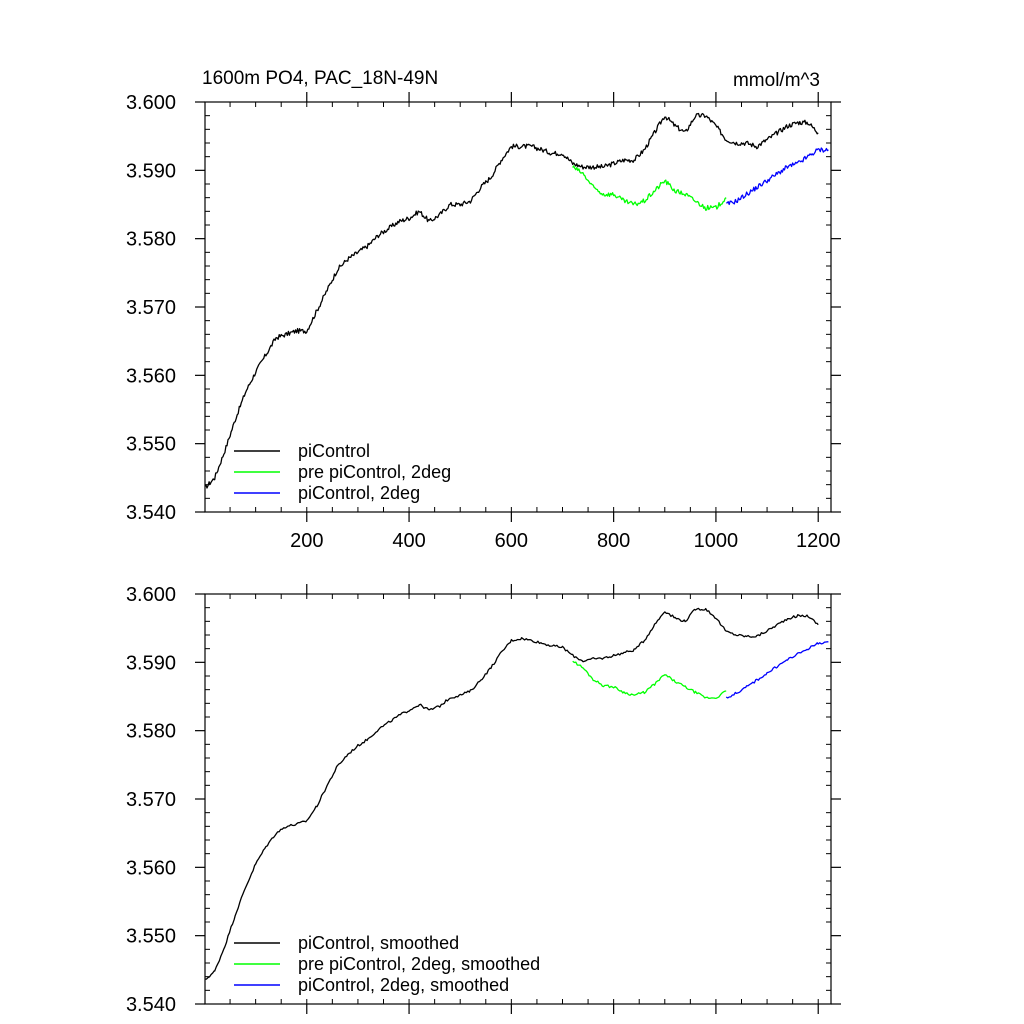 The image size is (1024, 1024). I want to click on x-tick-label: 800, so click(613, 541).